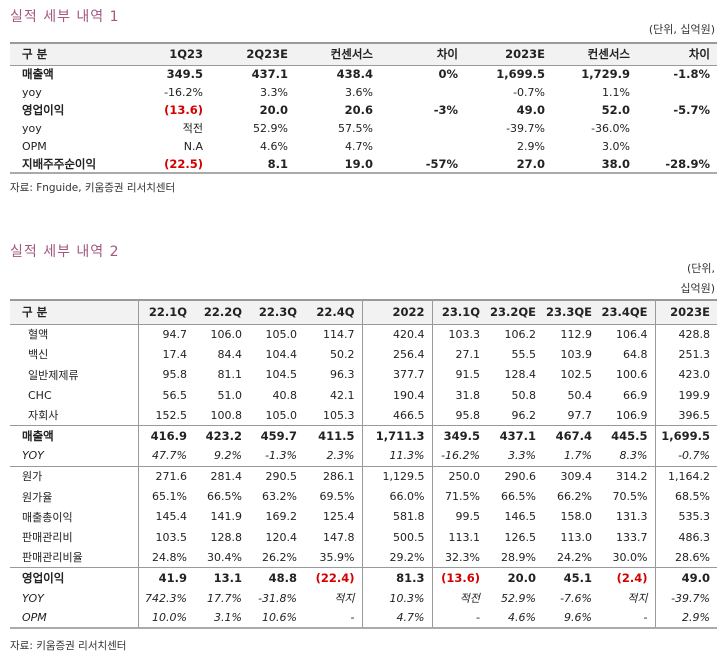 The width and height of the screenshot is (727, 658). What do you see at coordinates (635, 354) in the screenshot?
I see `cell-value: 64.8` at bounding box center [635, 354].